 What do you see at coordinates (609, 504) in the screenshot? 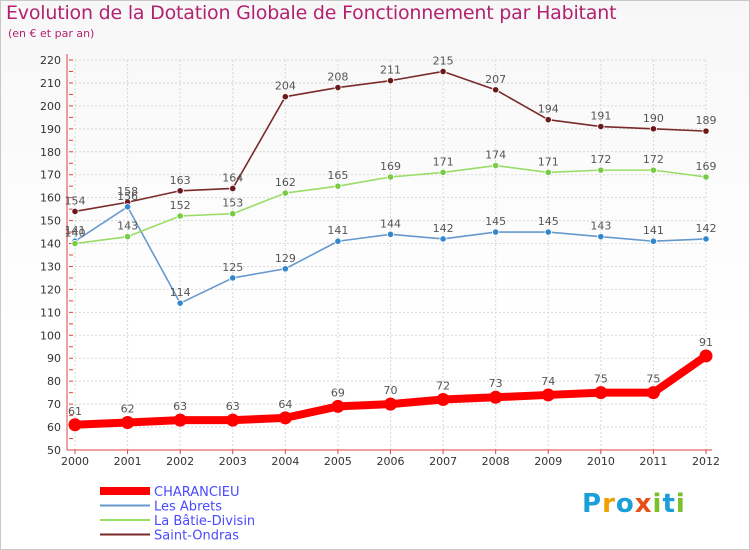
I see `logo-letter: r` at bounding box center [609, 504].